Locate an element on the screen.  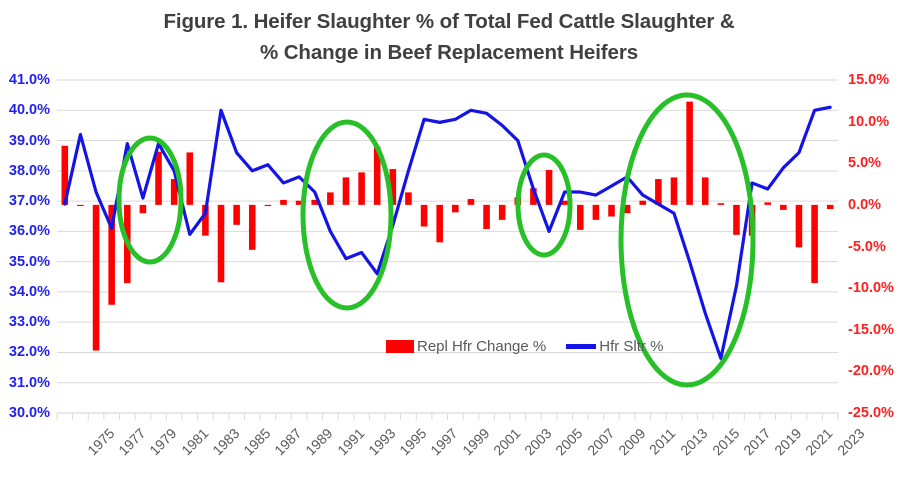
right-axis-tick-3: -10.0% is located at coordinates (871, 288).